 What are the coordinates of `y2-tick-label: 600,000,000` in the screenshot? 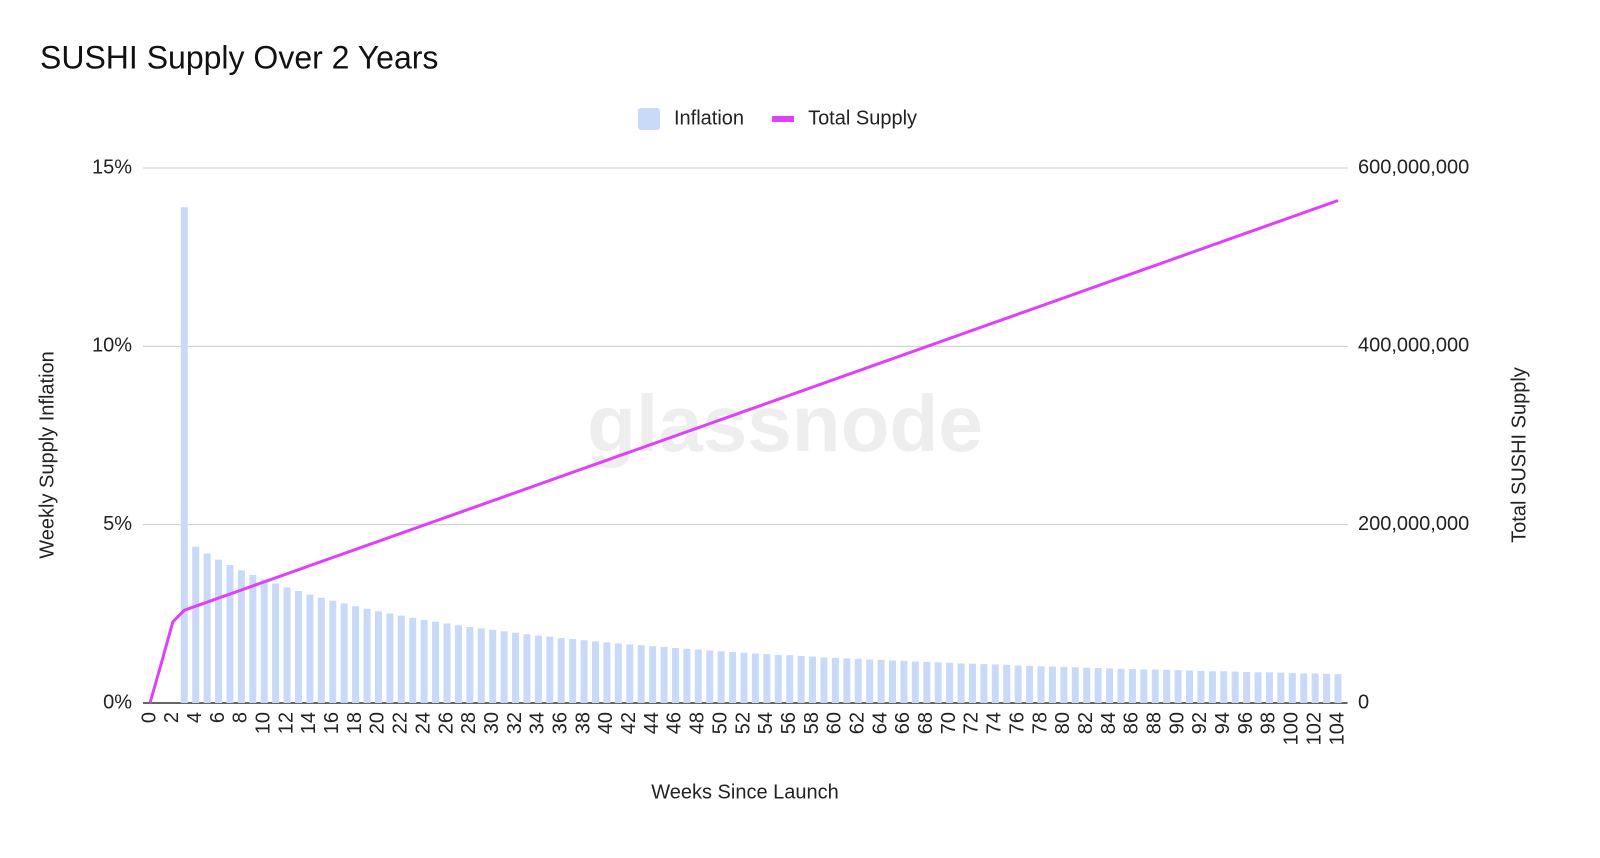 It's located at (1413, 167).